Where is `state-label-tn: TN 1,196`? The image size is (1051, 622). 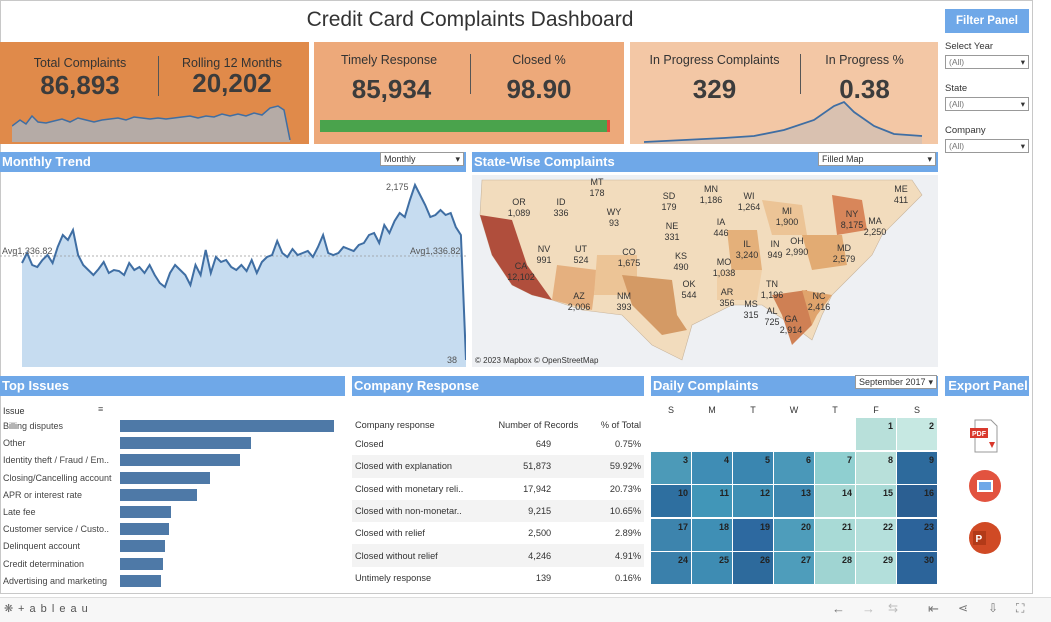
state-label-tn: TN 1,196 is located at coordinates (772, 290).